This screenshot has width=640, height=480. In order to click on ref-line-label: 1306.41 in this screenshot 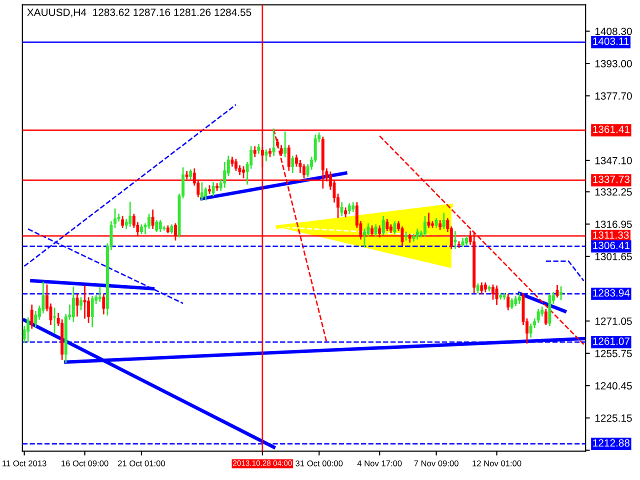, I will do `click(611, 246)`.